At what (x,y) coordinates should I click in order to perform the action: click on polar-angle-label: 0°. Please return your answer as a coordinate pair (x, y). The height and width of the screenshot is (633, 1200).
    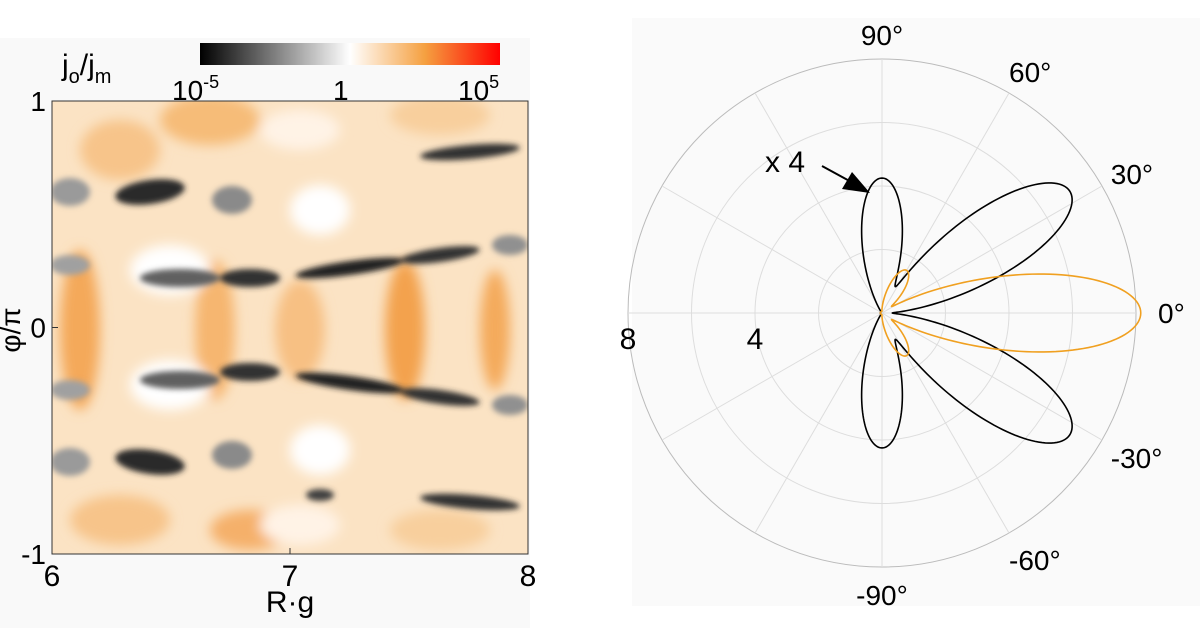
    Looking at the image, I should click on (1171, 313).